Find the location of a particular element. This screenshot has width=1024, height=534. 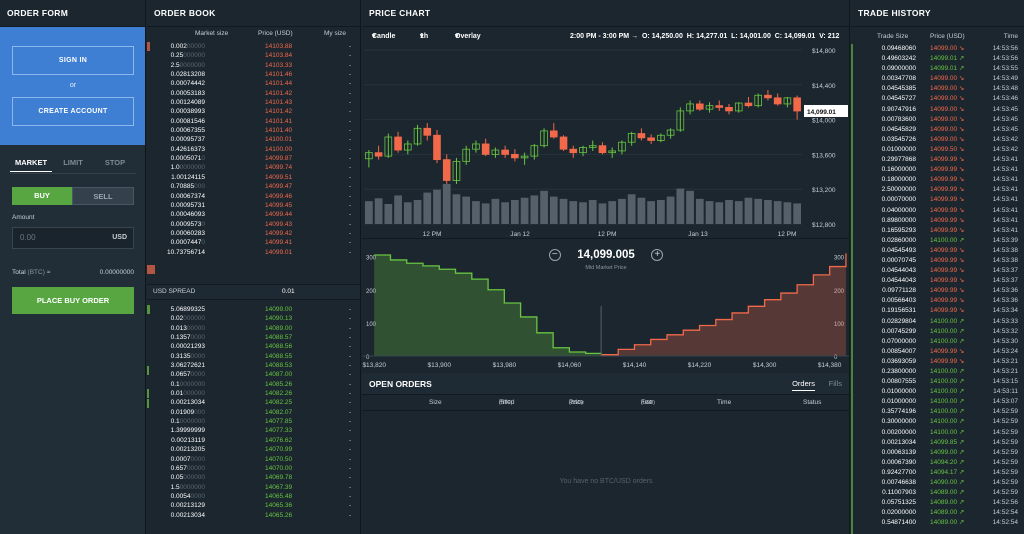

bid-row: 0.00213129 14065.36 - is located at coordinates (253, 505).